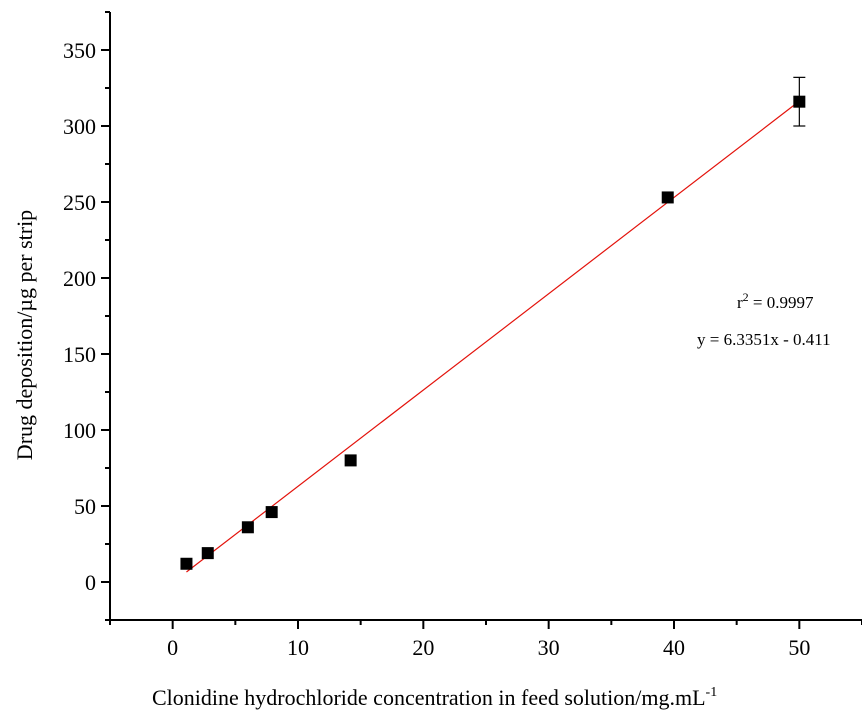  What do you see at coordinates (764, 339) in the screenshot?
I see `regression-equation: y = 6.3351x - 0.411` at bounding box center [764, 339].